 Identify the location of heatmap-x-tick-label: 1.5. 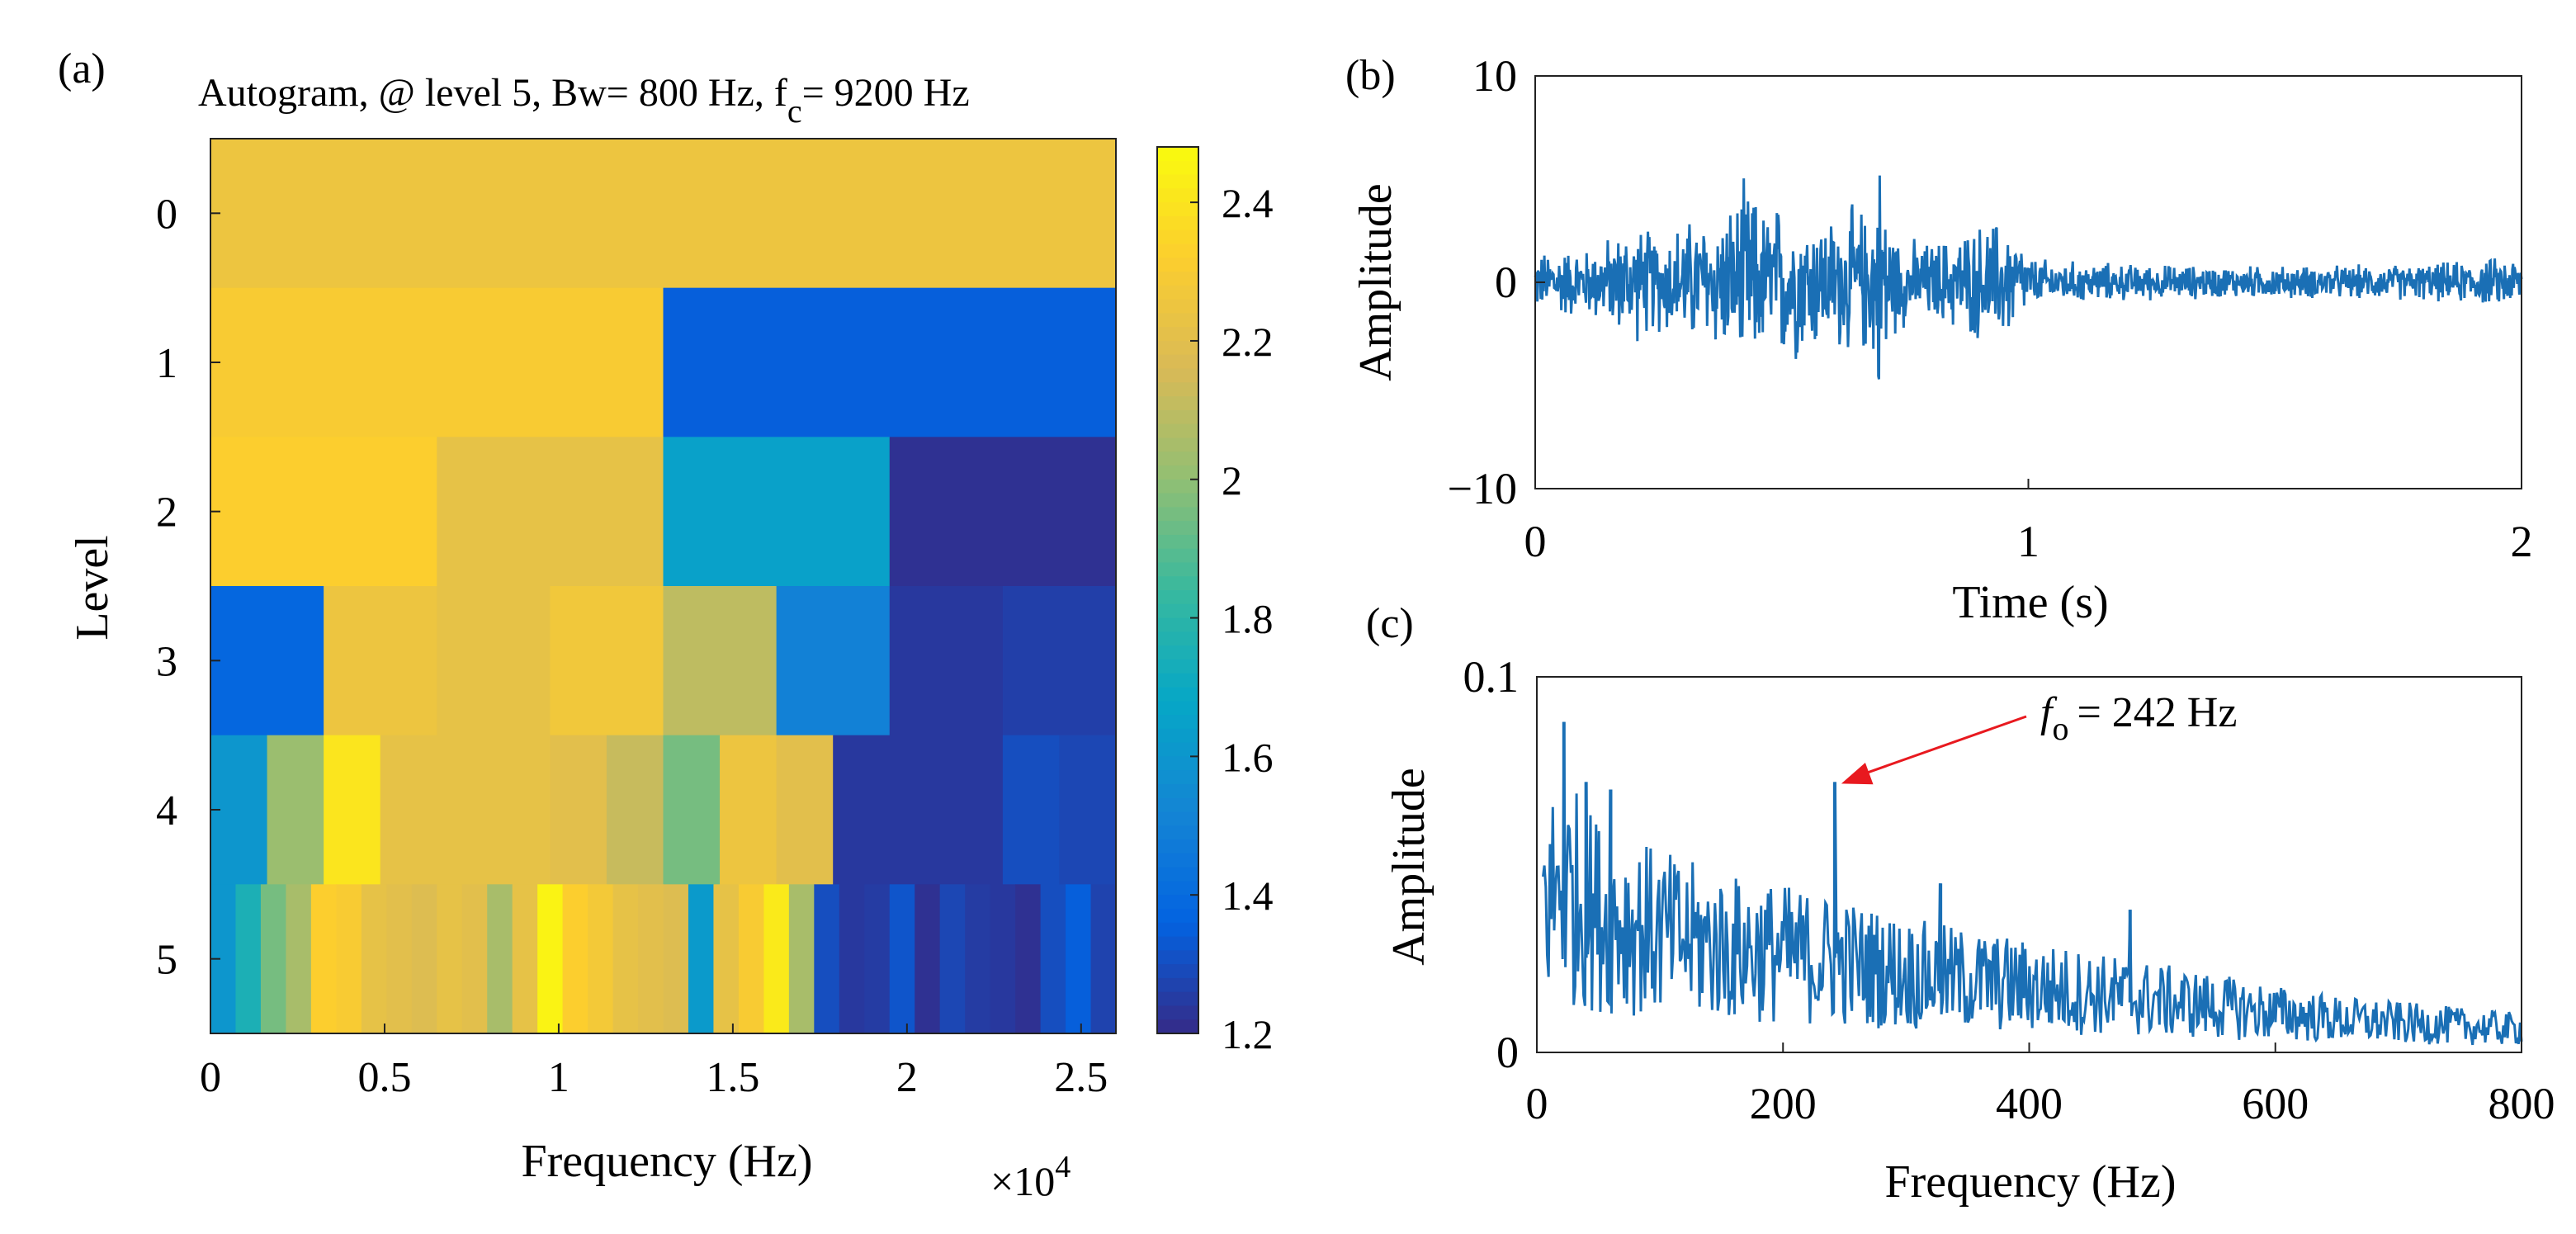
(732, 1077).